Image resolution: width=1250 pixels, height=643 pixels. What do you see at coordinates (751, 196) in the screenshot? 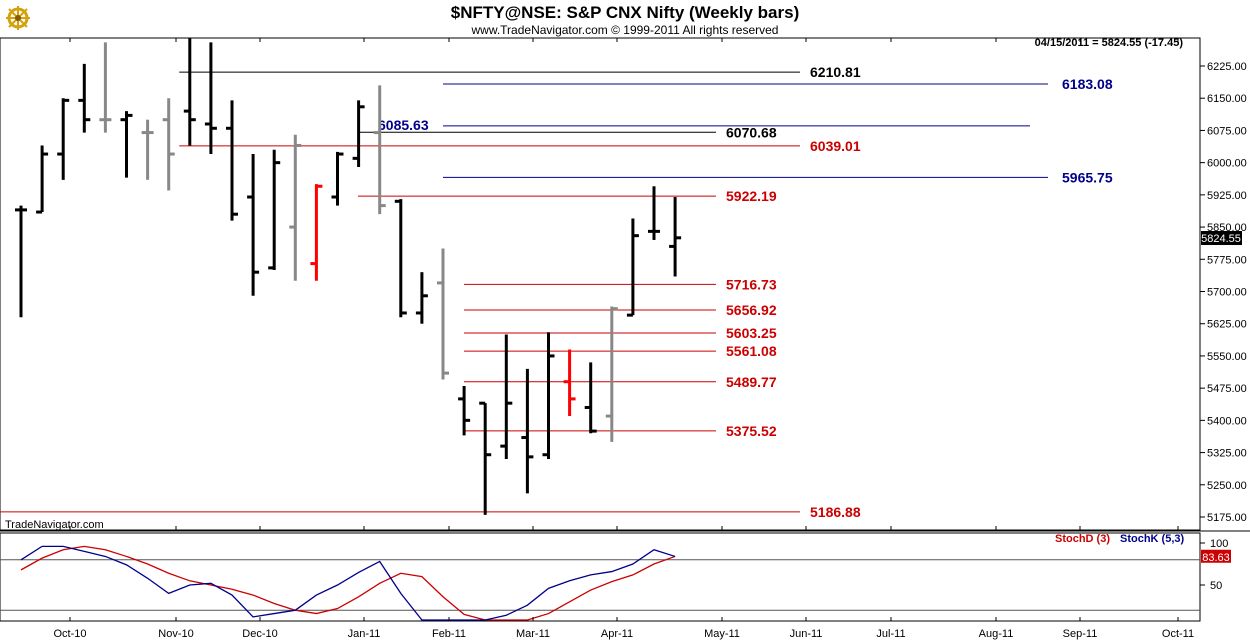
I see `level-label: 5922.19` at bounding box center [751, 196].